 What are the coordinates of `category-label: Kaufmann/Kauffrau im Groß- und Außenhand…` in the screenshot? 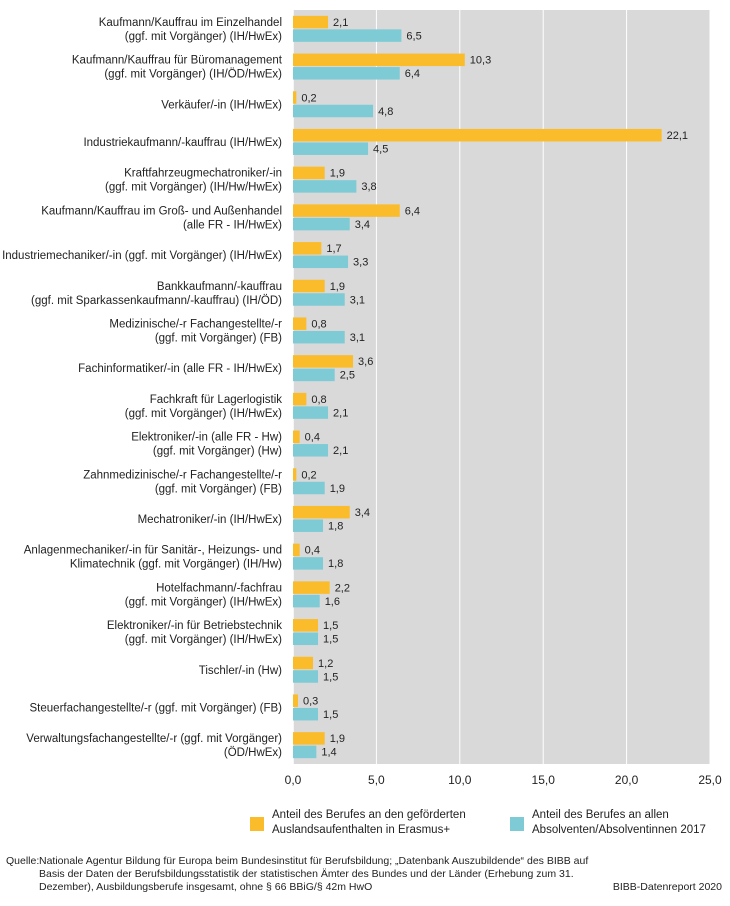 It's located at (161, 211).